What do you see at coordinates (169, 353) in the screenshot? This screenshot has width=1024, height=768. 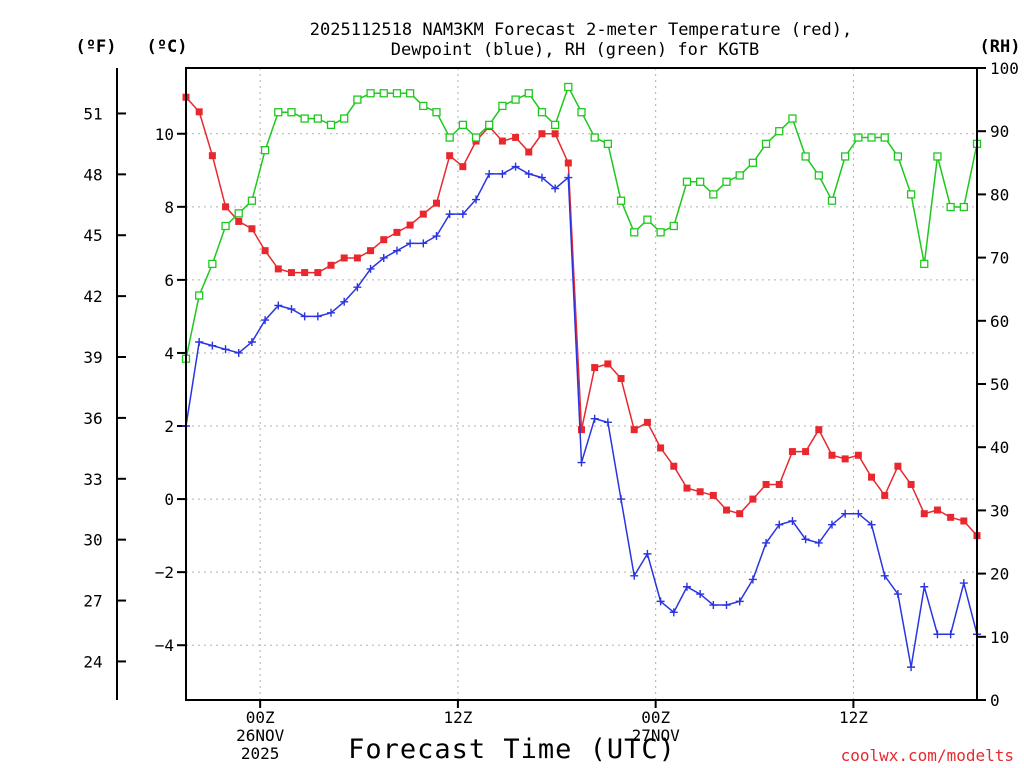 I see `celsius-tick-label-4: 4` at bounding box center [169, 353].